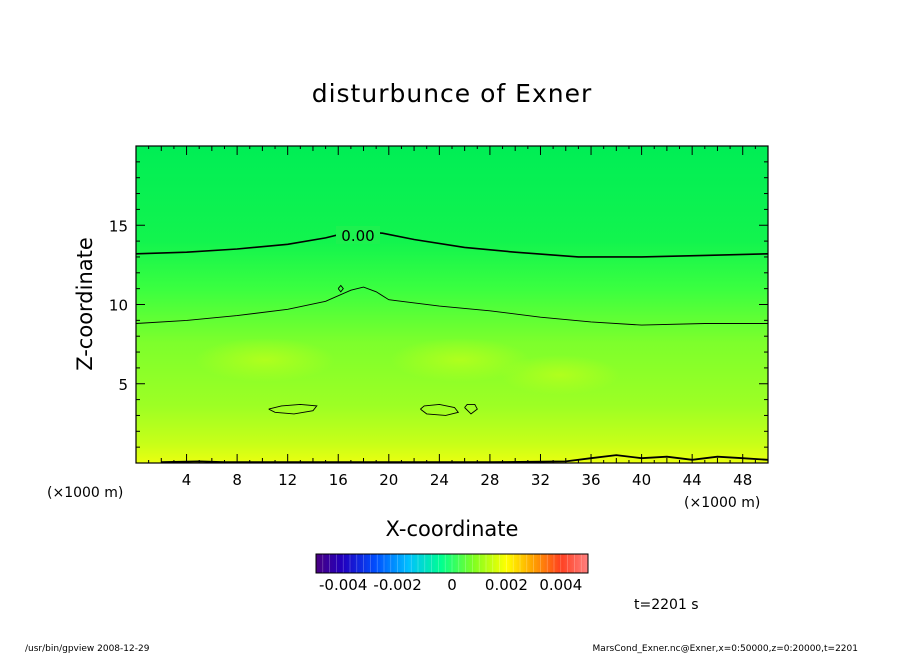 The image size is (904, 654). Describe the element at coordinates (397, 585) in the screenshot. I see `colorbar-tick-label: -0.002` at that location.